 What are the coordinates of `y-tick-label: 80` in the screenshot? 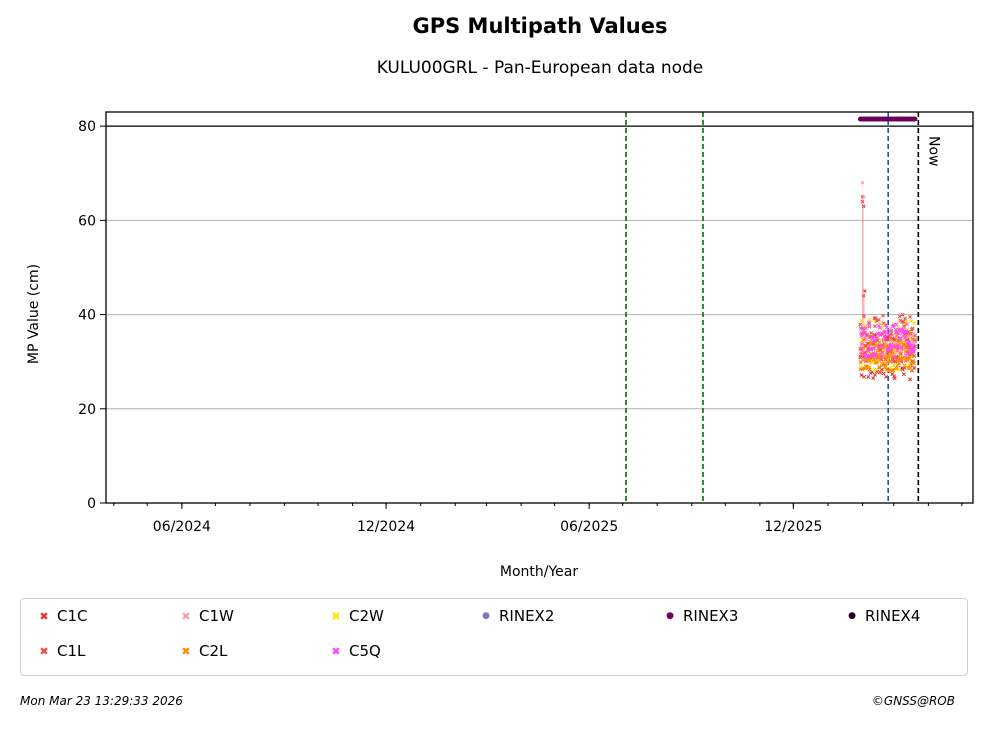 It's located at (87, 127).